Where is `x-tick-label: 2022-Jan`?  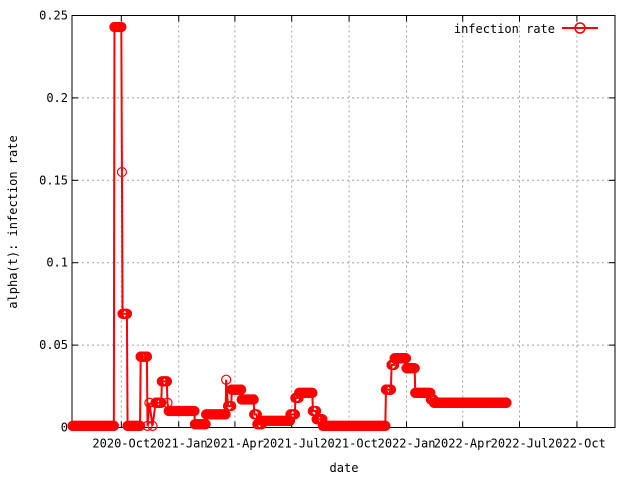
x-tick-label: 2022-Jan is located at coordinates (407, 444).